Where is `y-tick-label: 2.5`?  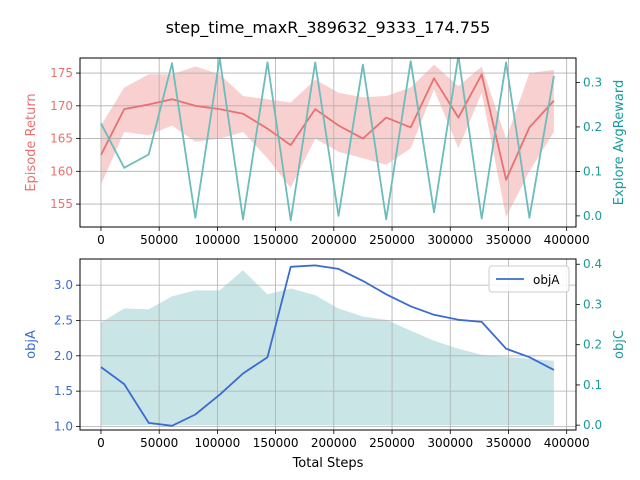
y-tick-label: 2.5 is located at coordinates (63, 320).